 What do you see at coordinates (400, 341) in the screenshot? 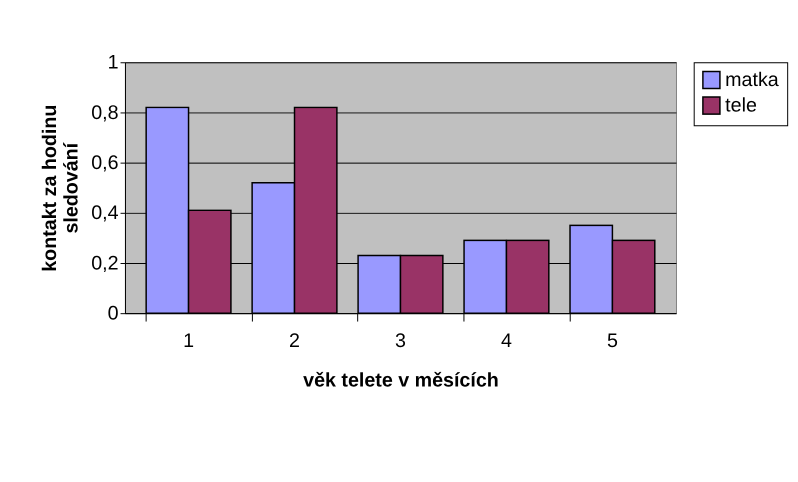
I see `x-tick-label: 3` at bounding box center [400, 341].